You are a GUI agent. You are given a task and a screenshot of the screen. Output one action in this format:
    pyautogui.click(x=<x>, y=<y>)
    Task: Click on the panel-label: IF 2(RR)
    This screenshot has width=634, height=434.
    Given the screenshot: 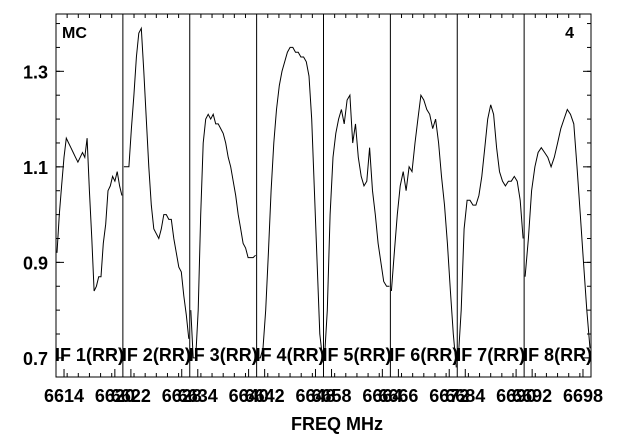 What is the action you would take?
    pyautogui.click(x=156, y=355)
    